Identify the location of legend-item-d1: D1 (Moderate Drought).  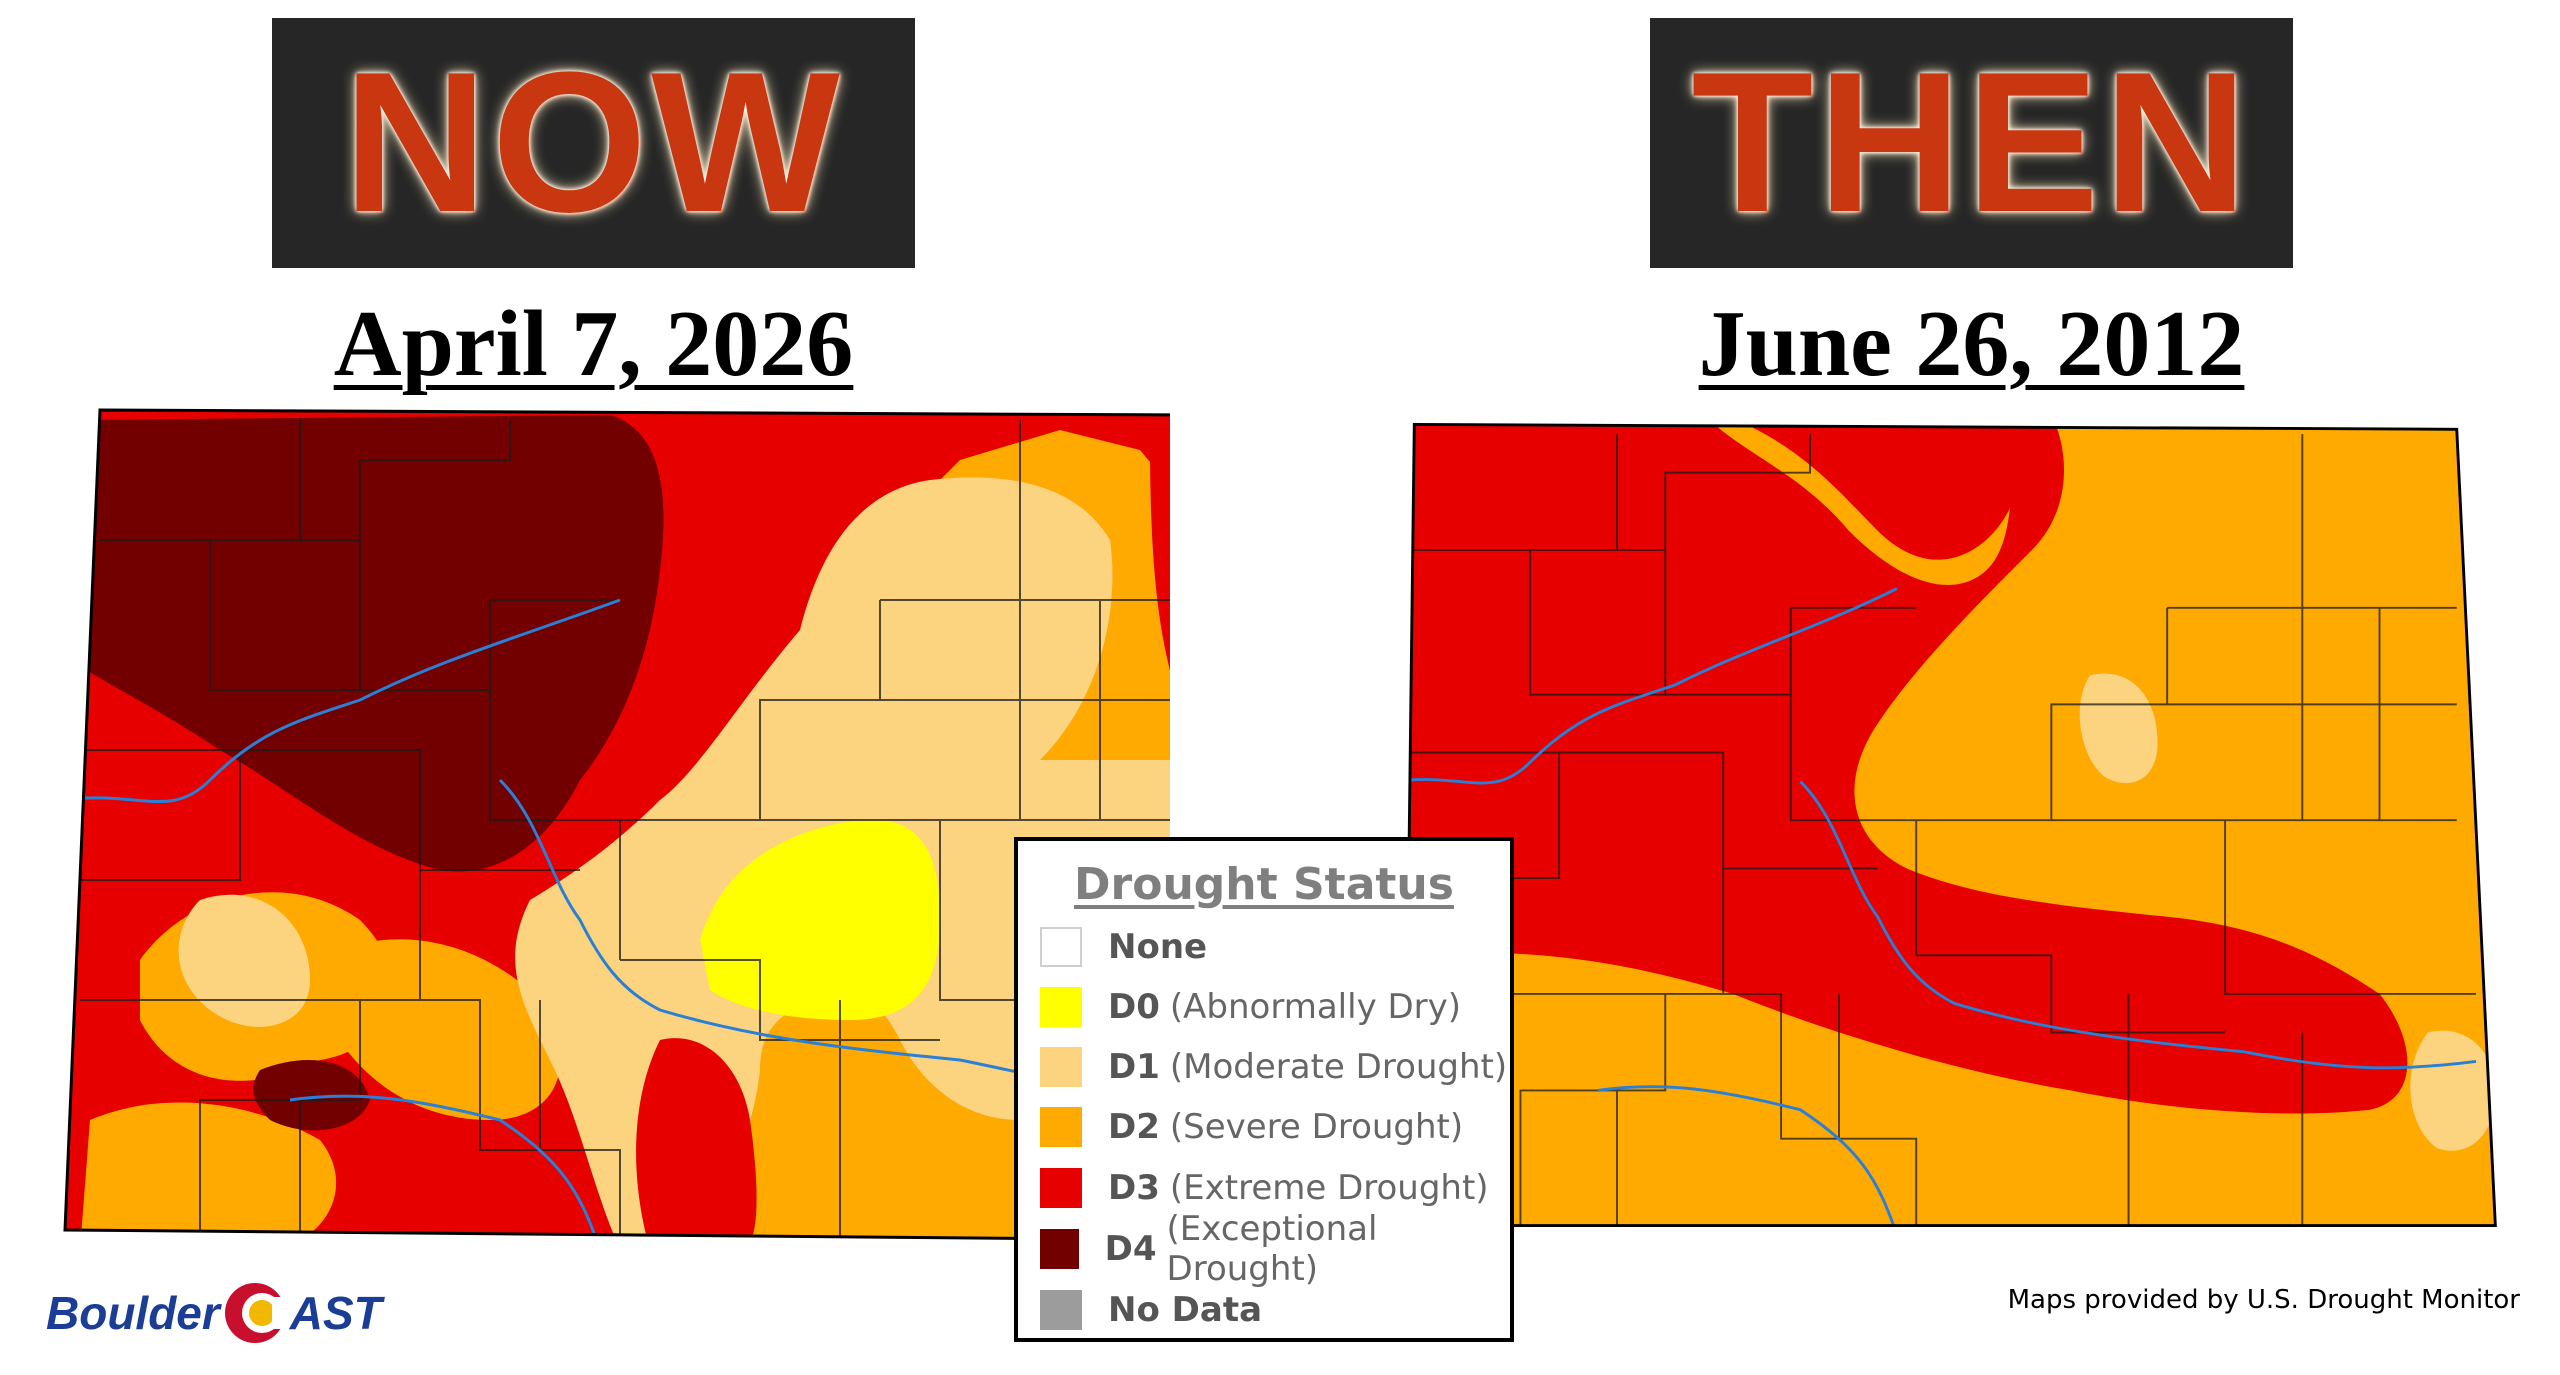
(1273, 1067).